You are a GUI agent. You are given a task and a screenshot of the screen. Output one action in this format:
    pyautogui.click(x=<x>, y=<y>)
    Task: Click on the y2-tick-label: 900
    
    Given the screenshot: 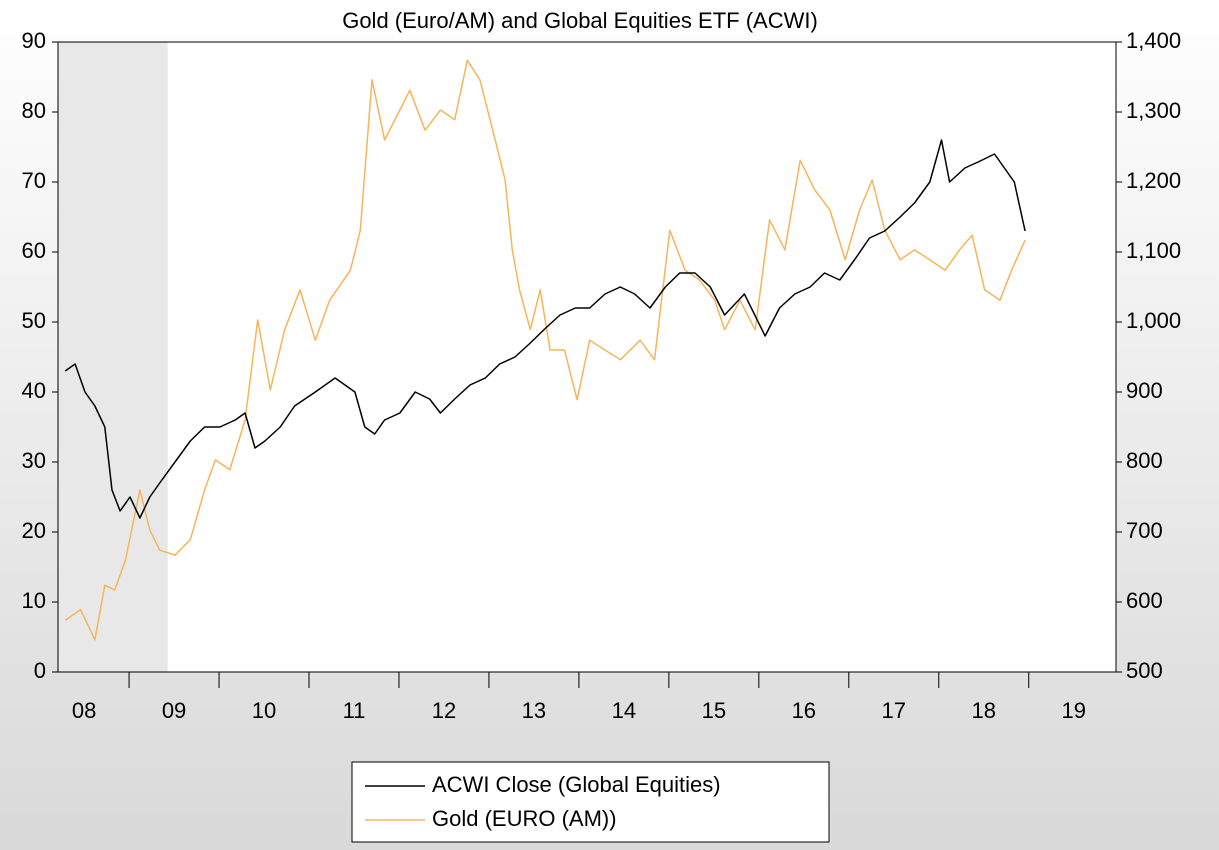 What is the action you would take?
    pyautogui.click(x=1144, y=390)
    